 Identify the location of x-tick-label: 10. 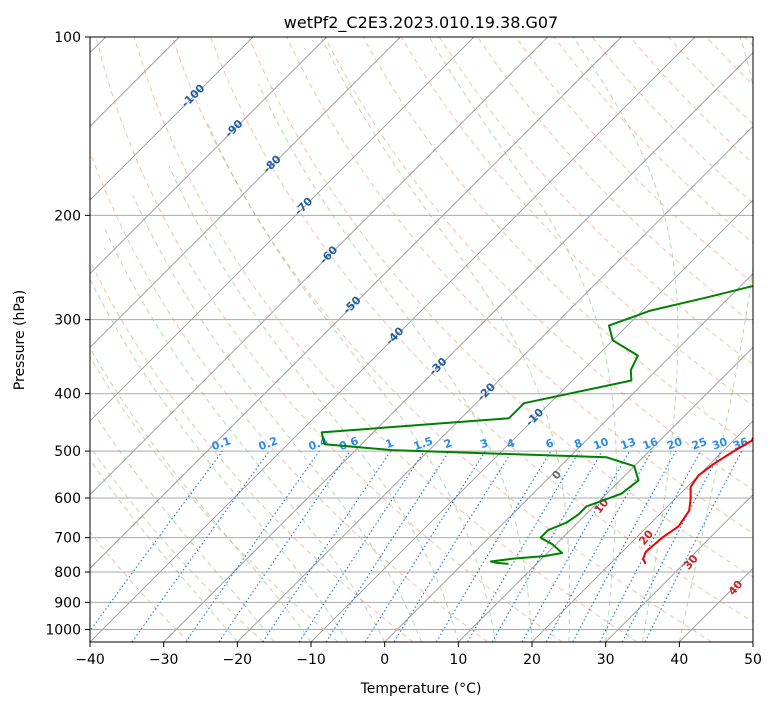
(458, 660).